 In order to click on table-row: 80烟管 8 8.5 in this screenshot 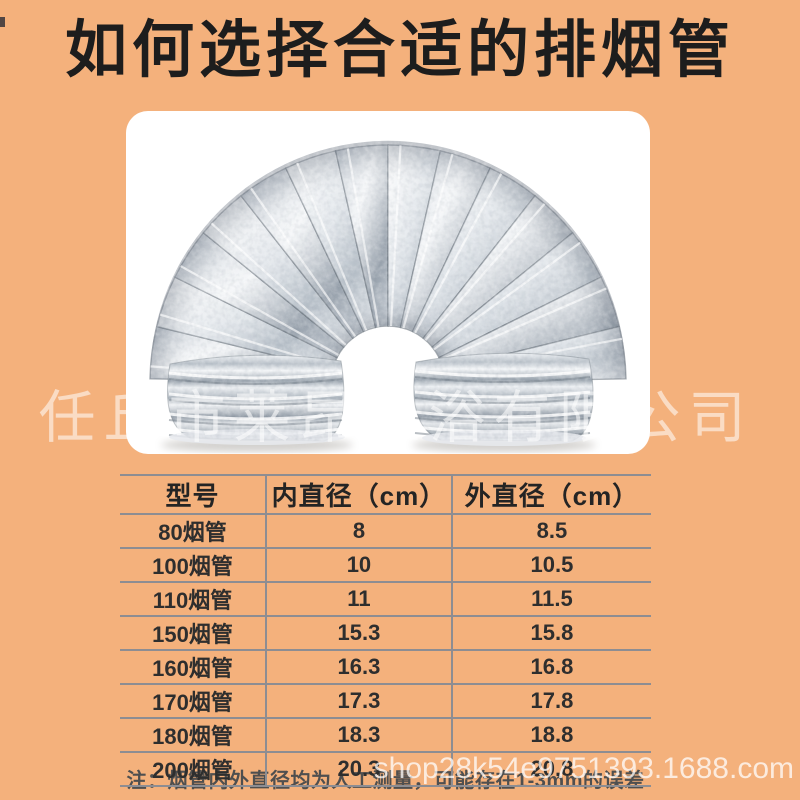, I will do `click(385, 531)`.